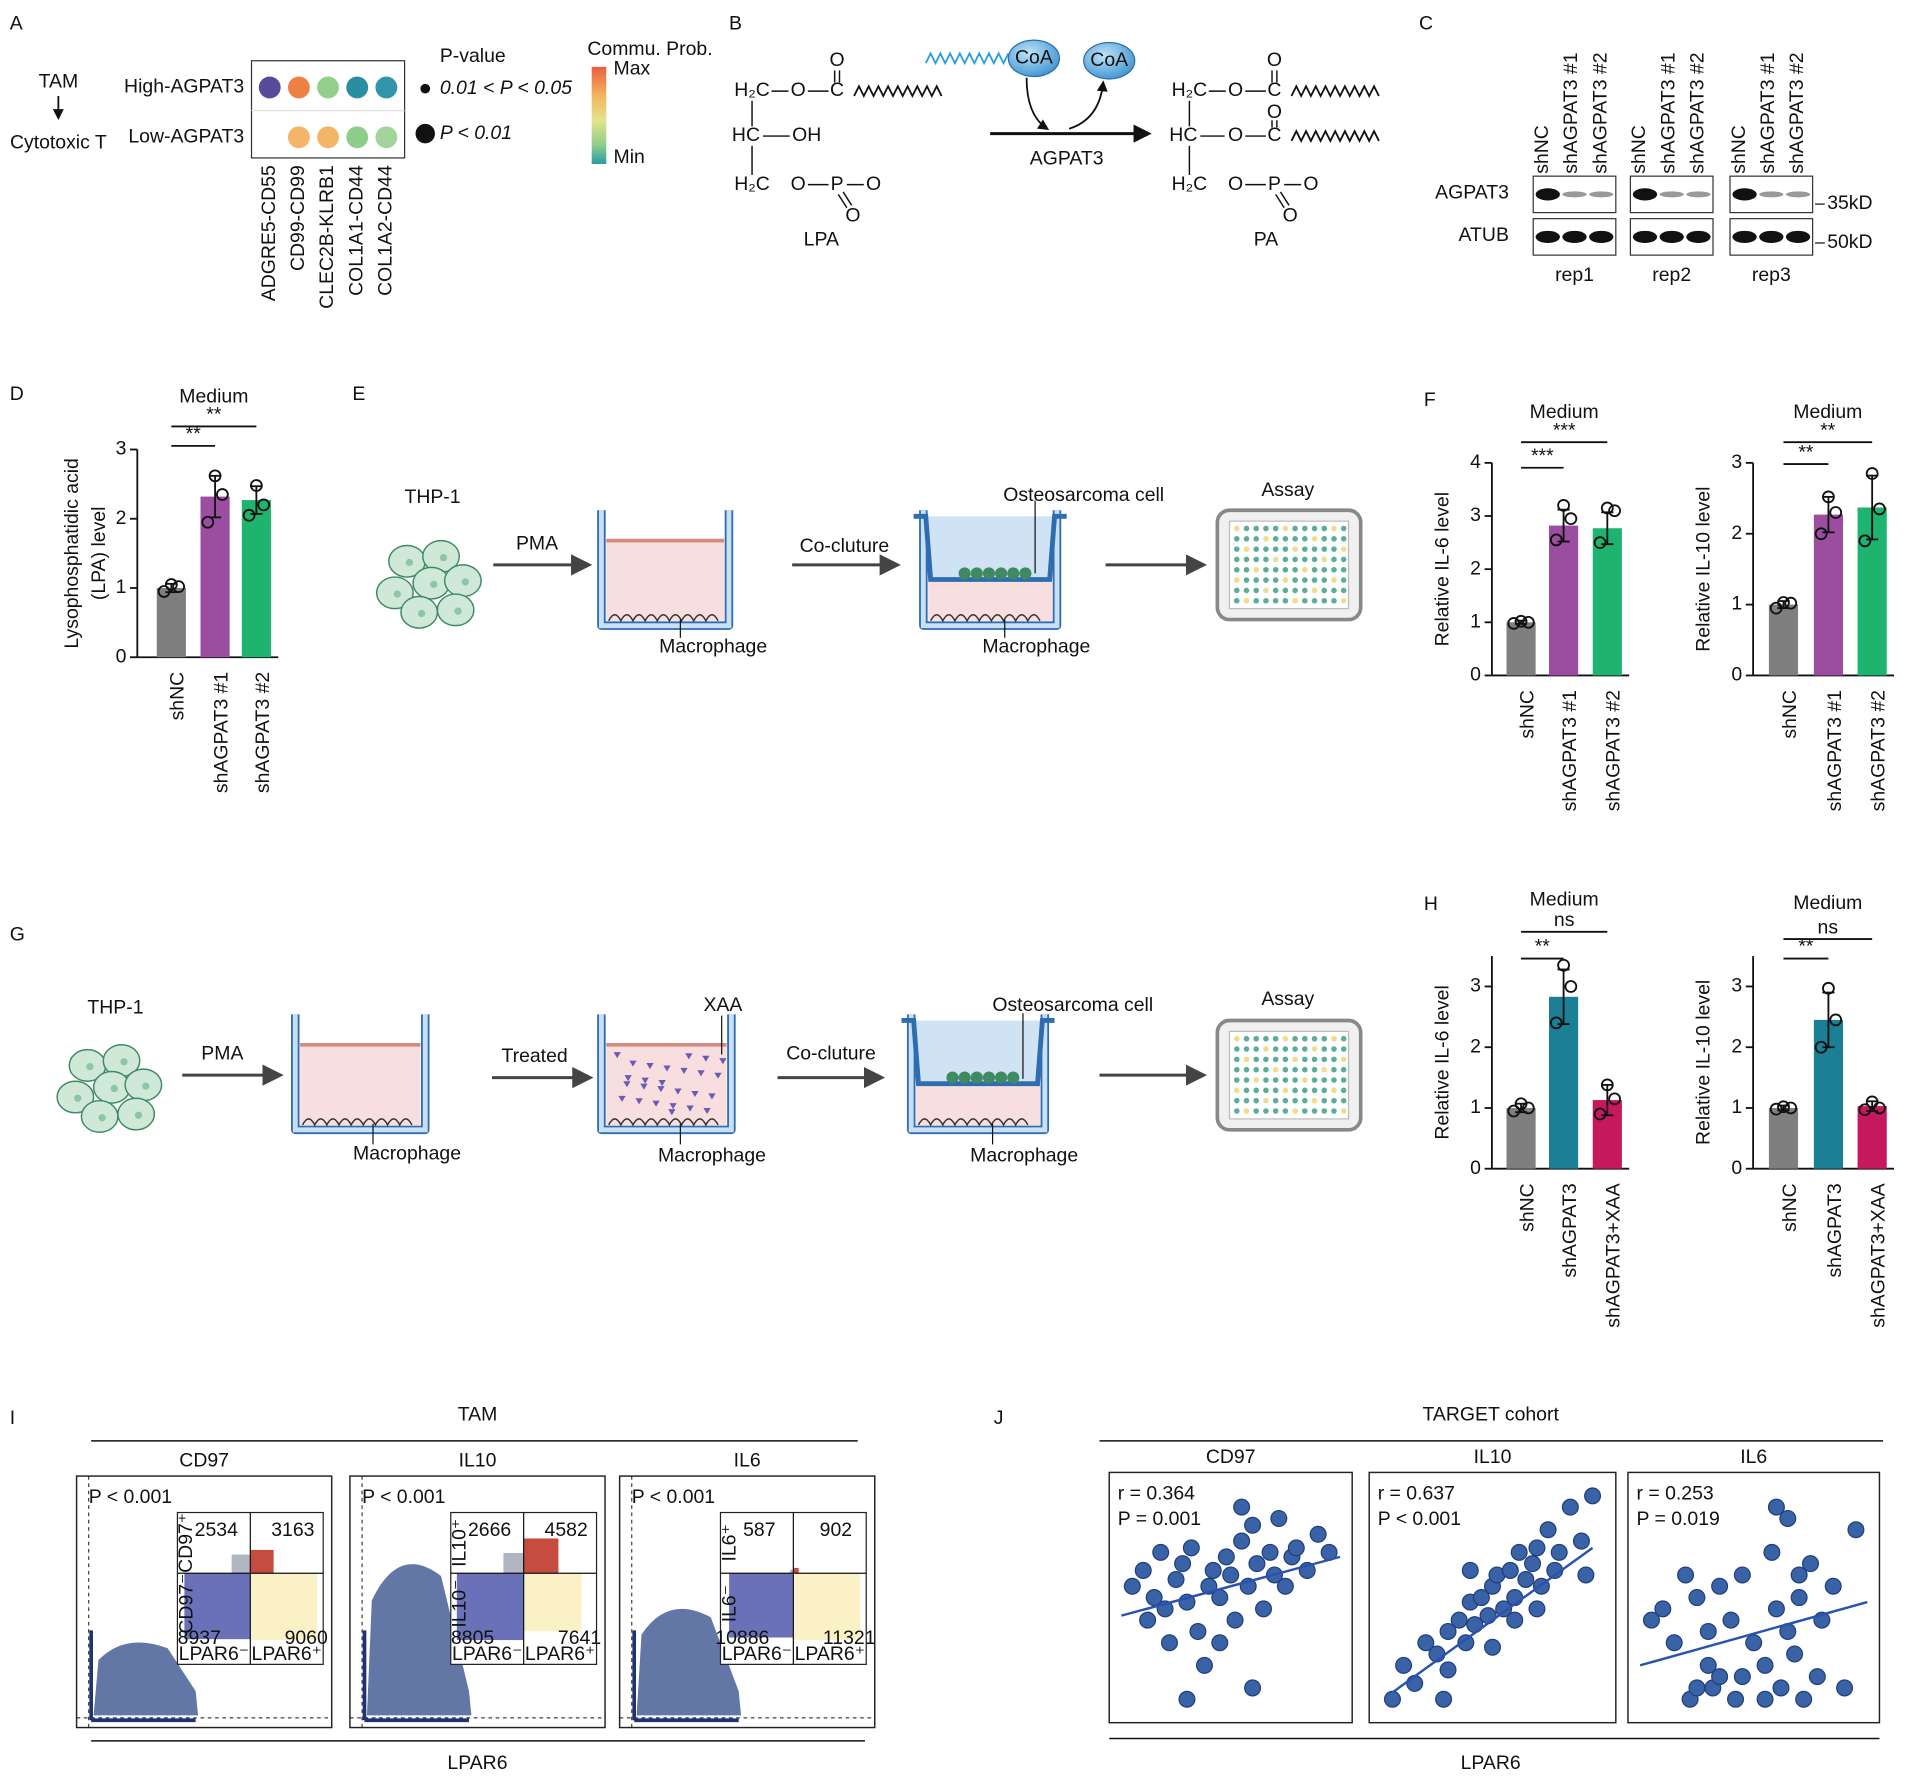 The width and height of the screenshot is (1905, 1781). I want to click on quadrant-count: 2534, so click(216, 1530).